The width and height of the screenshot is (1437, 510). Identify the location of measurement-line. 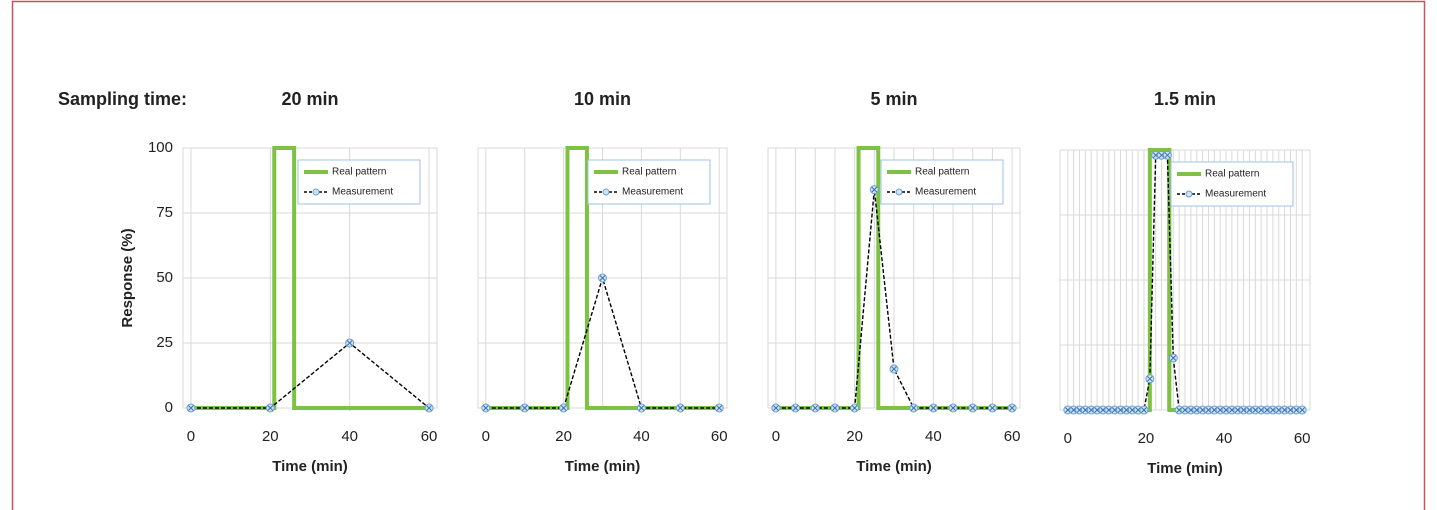
(310, 375).